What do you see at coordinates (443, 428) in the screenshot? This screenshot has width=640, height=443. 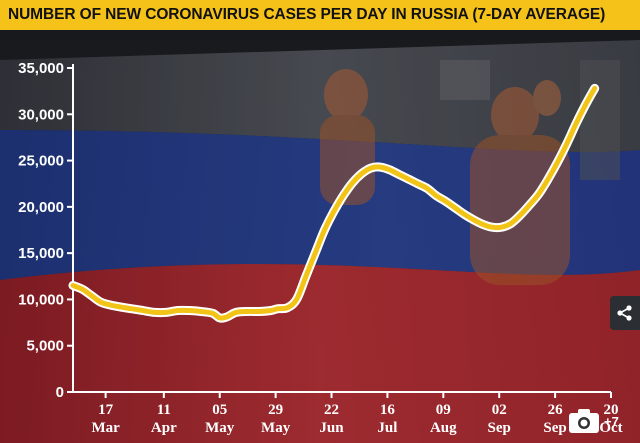 I see `x-tick-month-label: Aug` at bounding box center [443, 428].